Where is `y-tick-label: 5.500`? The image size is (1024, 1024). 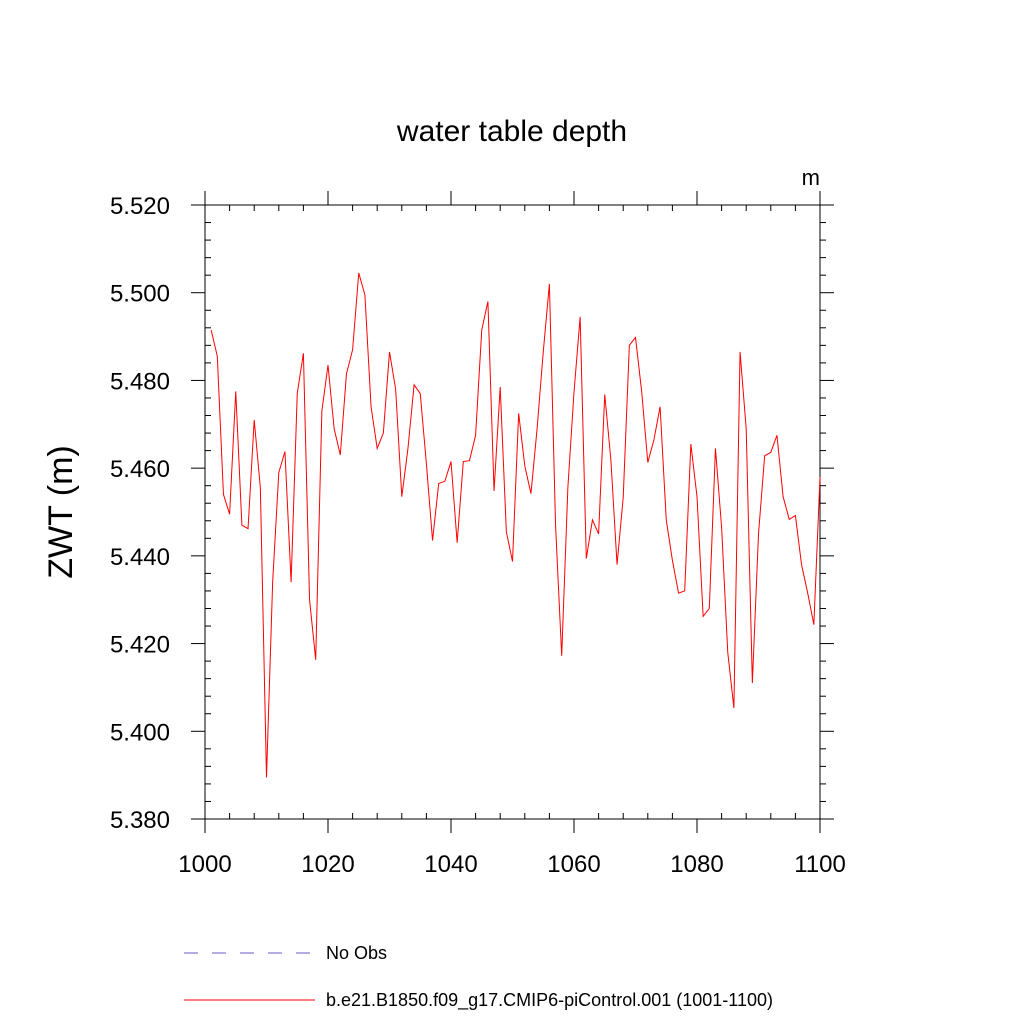 y-tick-label: 5.500 is located at coordinates (140, 294).